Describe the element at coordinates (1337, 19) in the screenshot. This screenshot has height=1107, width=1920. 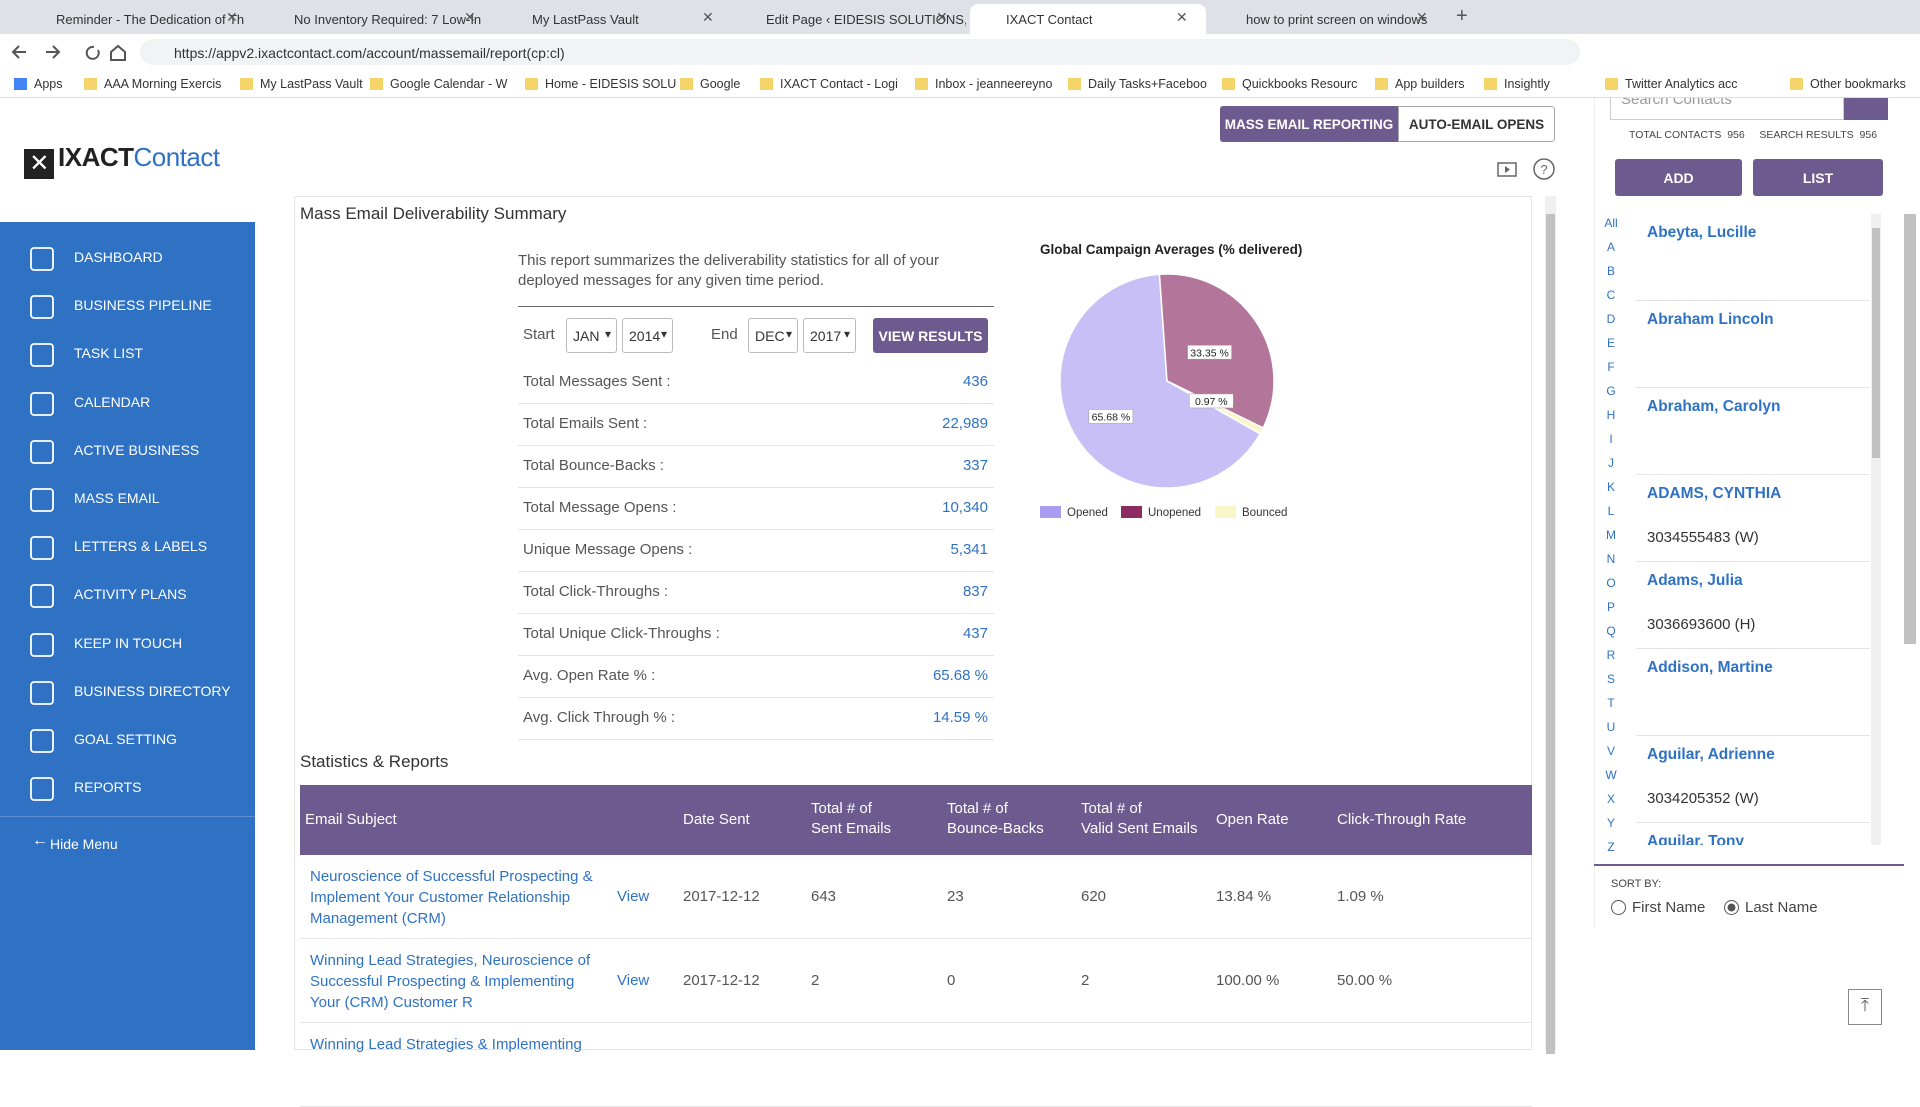
I see `browser-tab: how to print screen on windows` at that location.